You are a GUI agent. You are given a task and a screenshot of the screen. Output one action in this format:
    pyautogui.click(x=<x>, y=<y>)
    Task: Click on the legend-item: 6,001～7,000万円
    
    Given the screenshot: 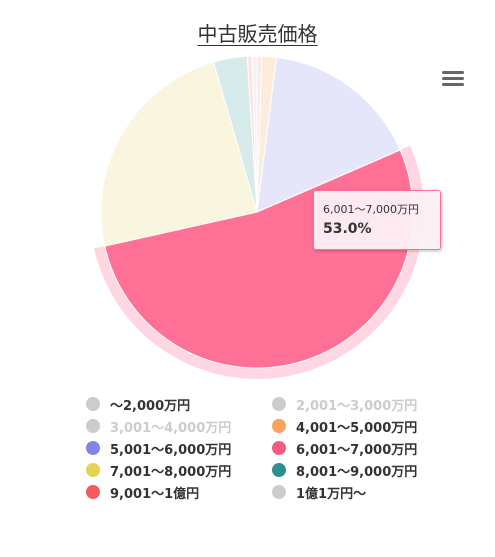 What is the action you would take?
    pyautogui.click(x=344, y=448)
    